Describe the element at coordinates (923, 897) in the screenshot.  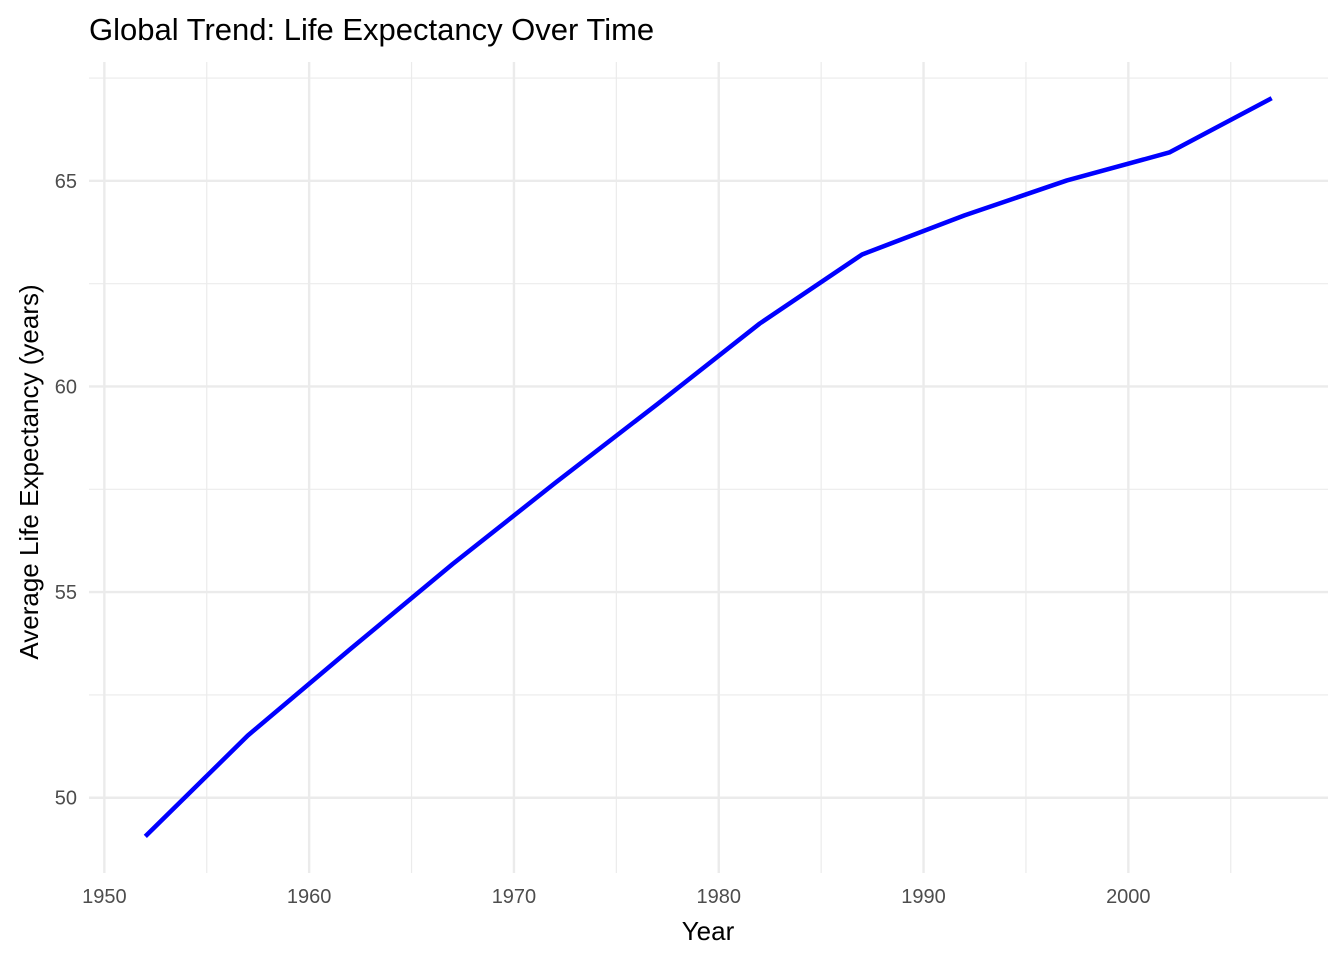
I see `x-tick-label: 1990` at that location.